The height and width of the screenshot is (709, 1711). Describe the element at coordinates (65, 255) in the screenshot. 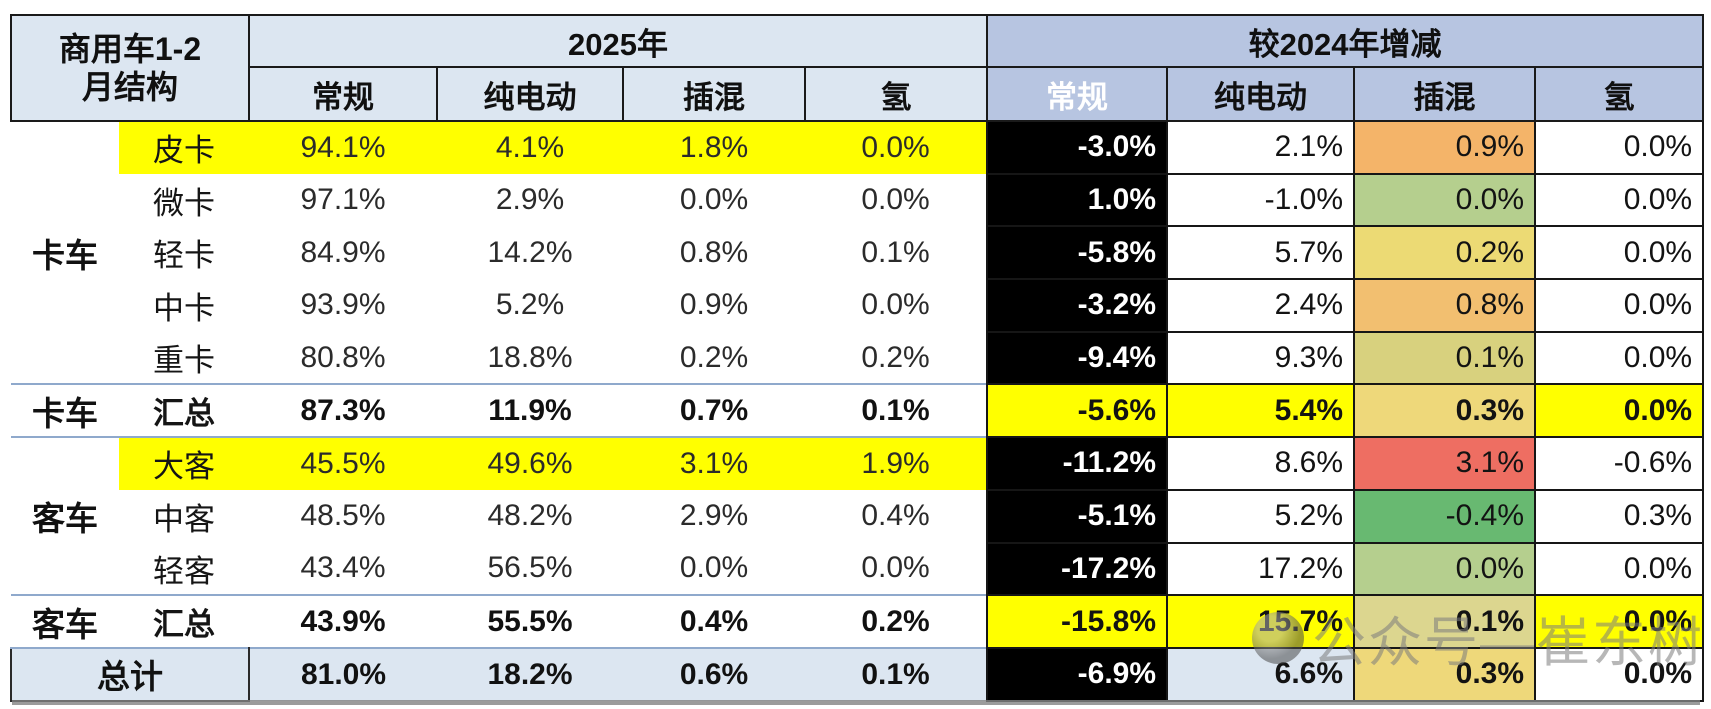

I see `group-label-cell: 卡车` at that location.